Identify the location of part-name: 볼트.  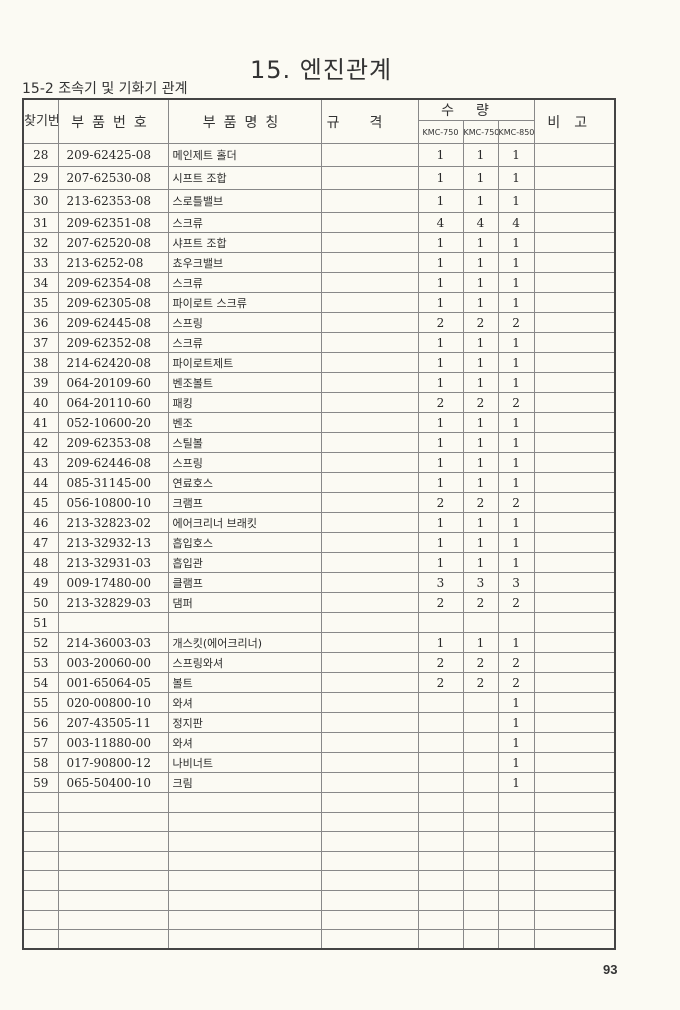
(244, 682).